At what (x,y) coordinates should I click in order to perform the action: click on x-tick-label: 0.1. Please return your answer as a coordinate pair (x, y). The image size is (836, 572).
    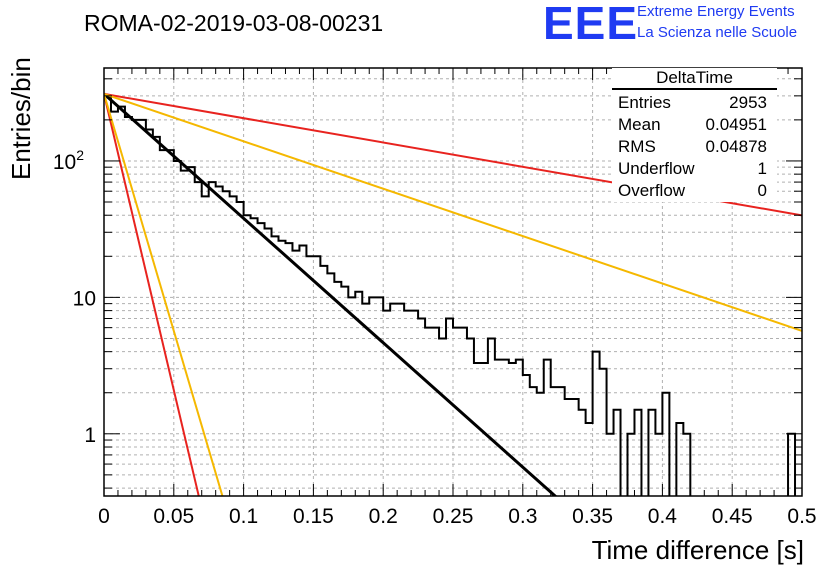
    Looking at the image, I should click on (243, 516).